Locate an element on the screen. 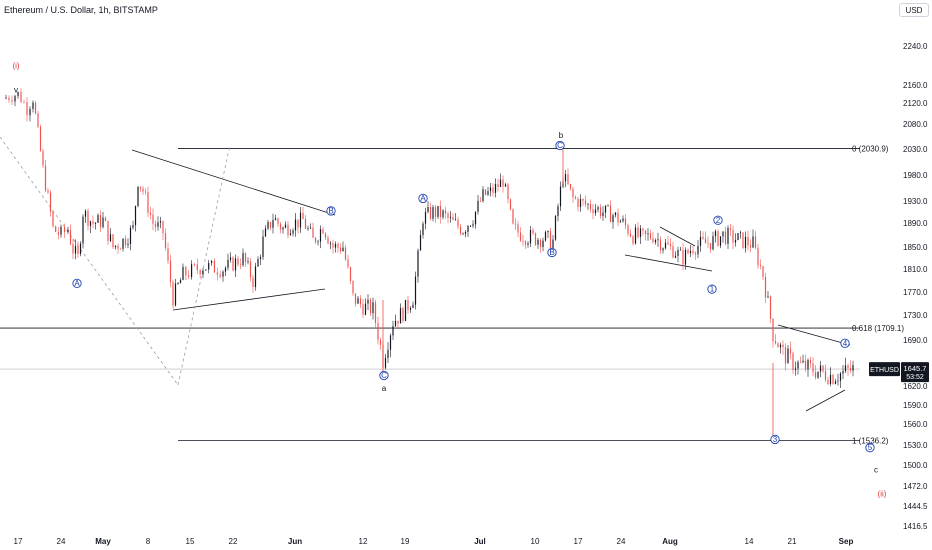 The width and height of the screenshot is (932, 550). x-tick-11: 17 is located at coordinates (578, 541).